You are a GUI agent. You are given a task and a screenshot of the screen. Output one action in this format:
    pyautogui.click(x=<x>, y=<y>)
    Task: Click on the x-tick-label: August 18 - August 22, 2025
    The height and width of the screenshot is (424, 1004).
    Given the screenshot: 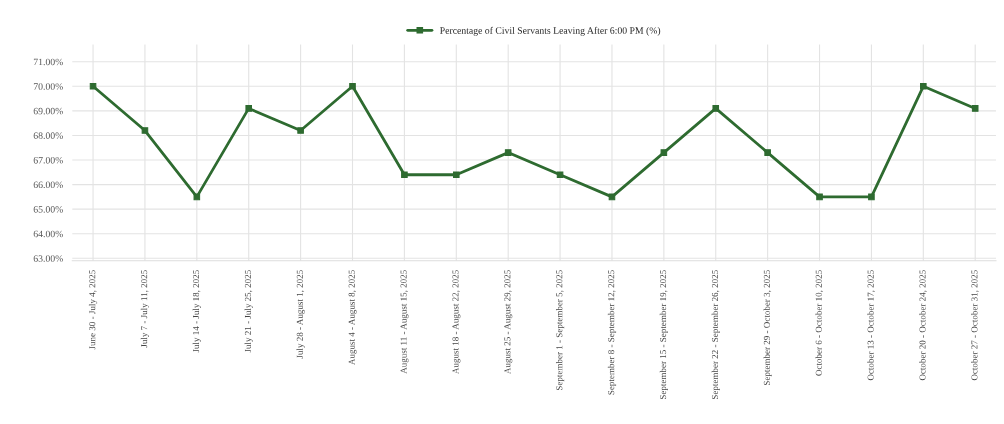 What is the action you would take?
    pyautogui.click(x=456, y=322)
    